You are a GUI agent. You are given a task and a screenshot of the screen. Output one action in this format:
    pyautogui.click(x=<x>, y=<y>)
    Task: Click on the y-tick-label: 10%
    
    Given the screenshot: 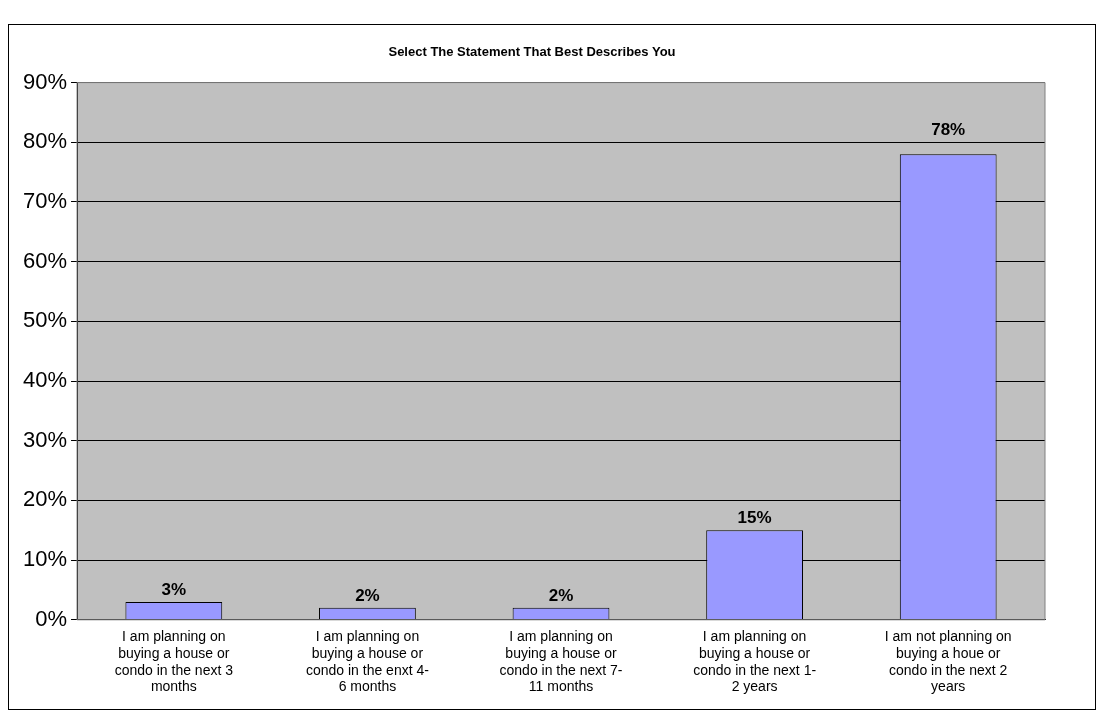 What is the action you would take?
    pyautogui.click(x=45, y=559)
    